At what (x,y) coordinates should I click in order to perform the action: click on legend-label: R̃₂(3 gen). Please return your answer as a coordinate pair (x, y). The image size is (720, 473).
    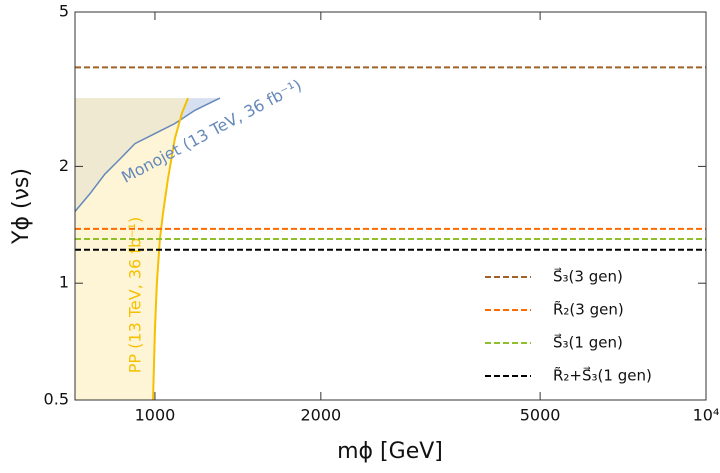
    Looking at the image, I should click on (588, 309).